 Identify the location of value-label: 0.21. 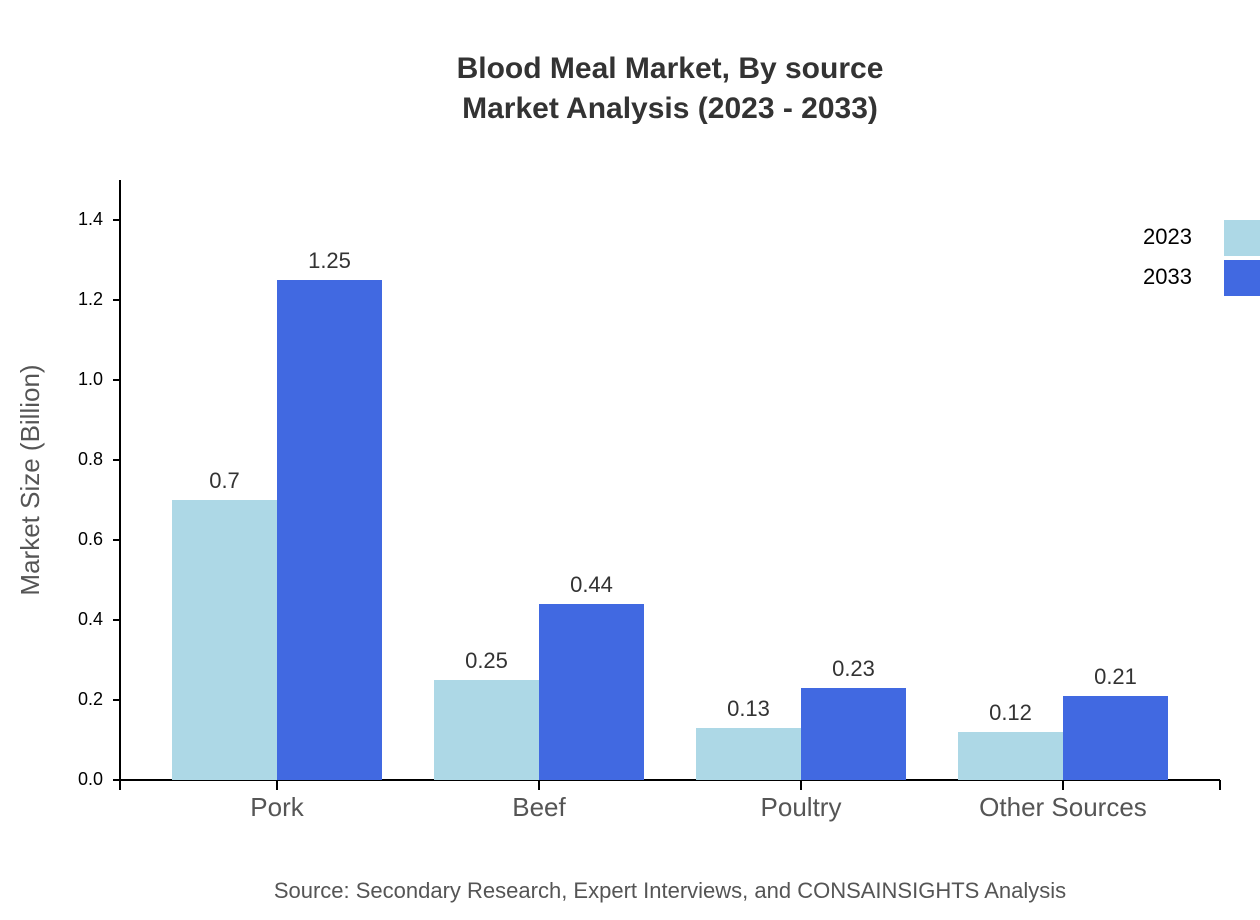
(1115, 676).